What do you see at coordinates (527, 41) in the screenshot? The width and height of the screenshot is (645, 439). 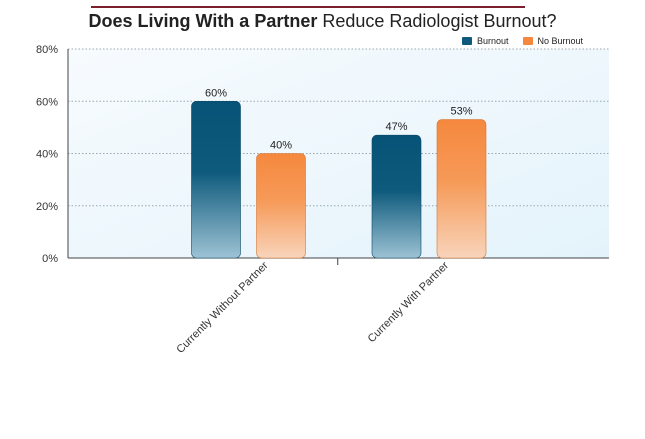 I see `legend-swatch-no-burnout` at bounding box center [527, 41].